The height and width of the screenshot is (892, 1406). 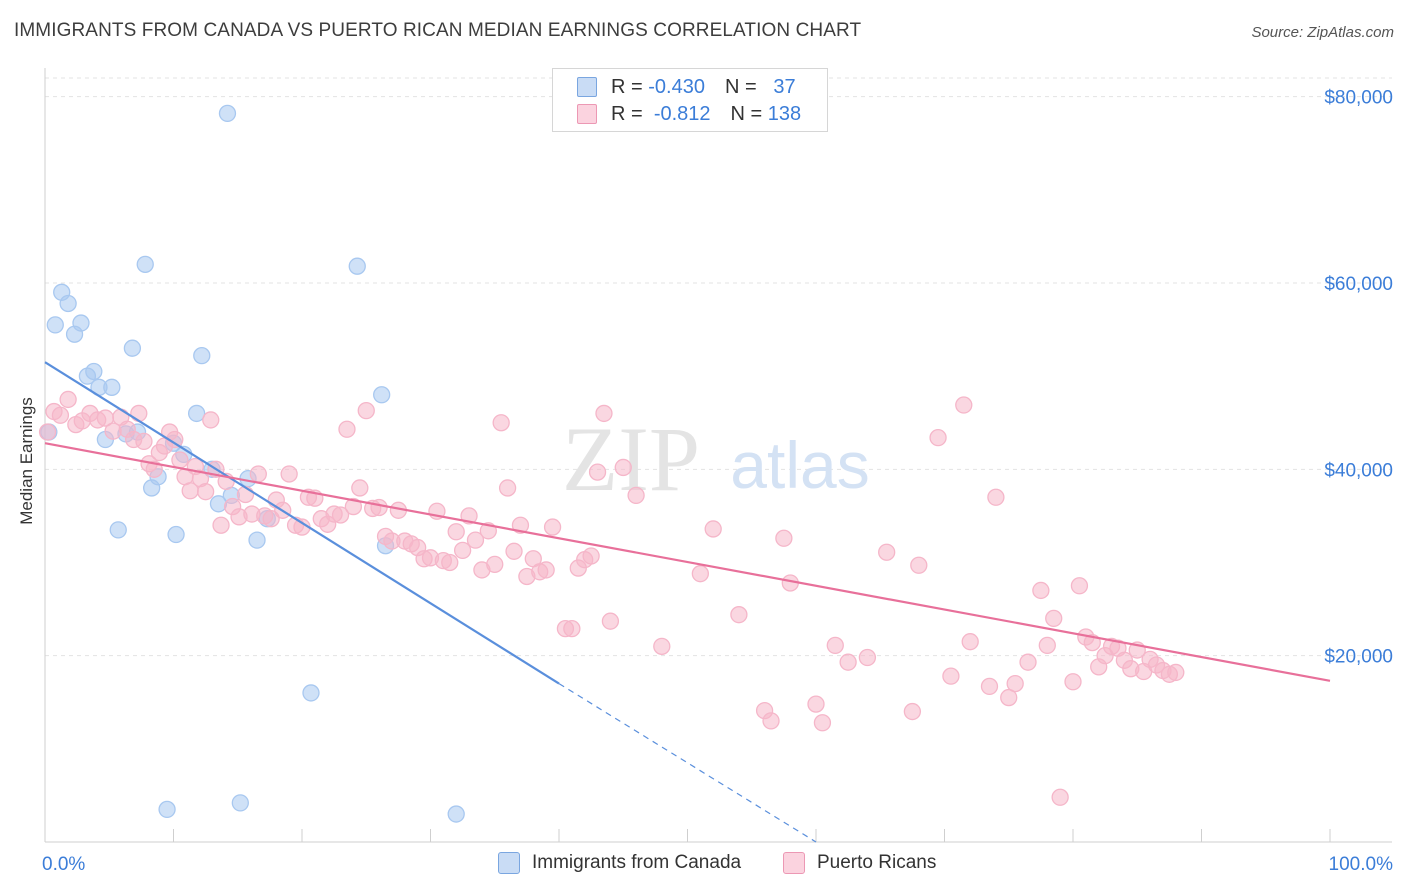 I want to click on y-tick-label: $80,000, so click(x=1358, y=98).